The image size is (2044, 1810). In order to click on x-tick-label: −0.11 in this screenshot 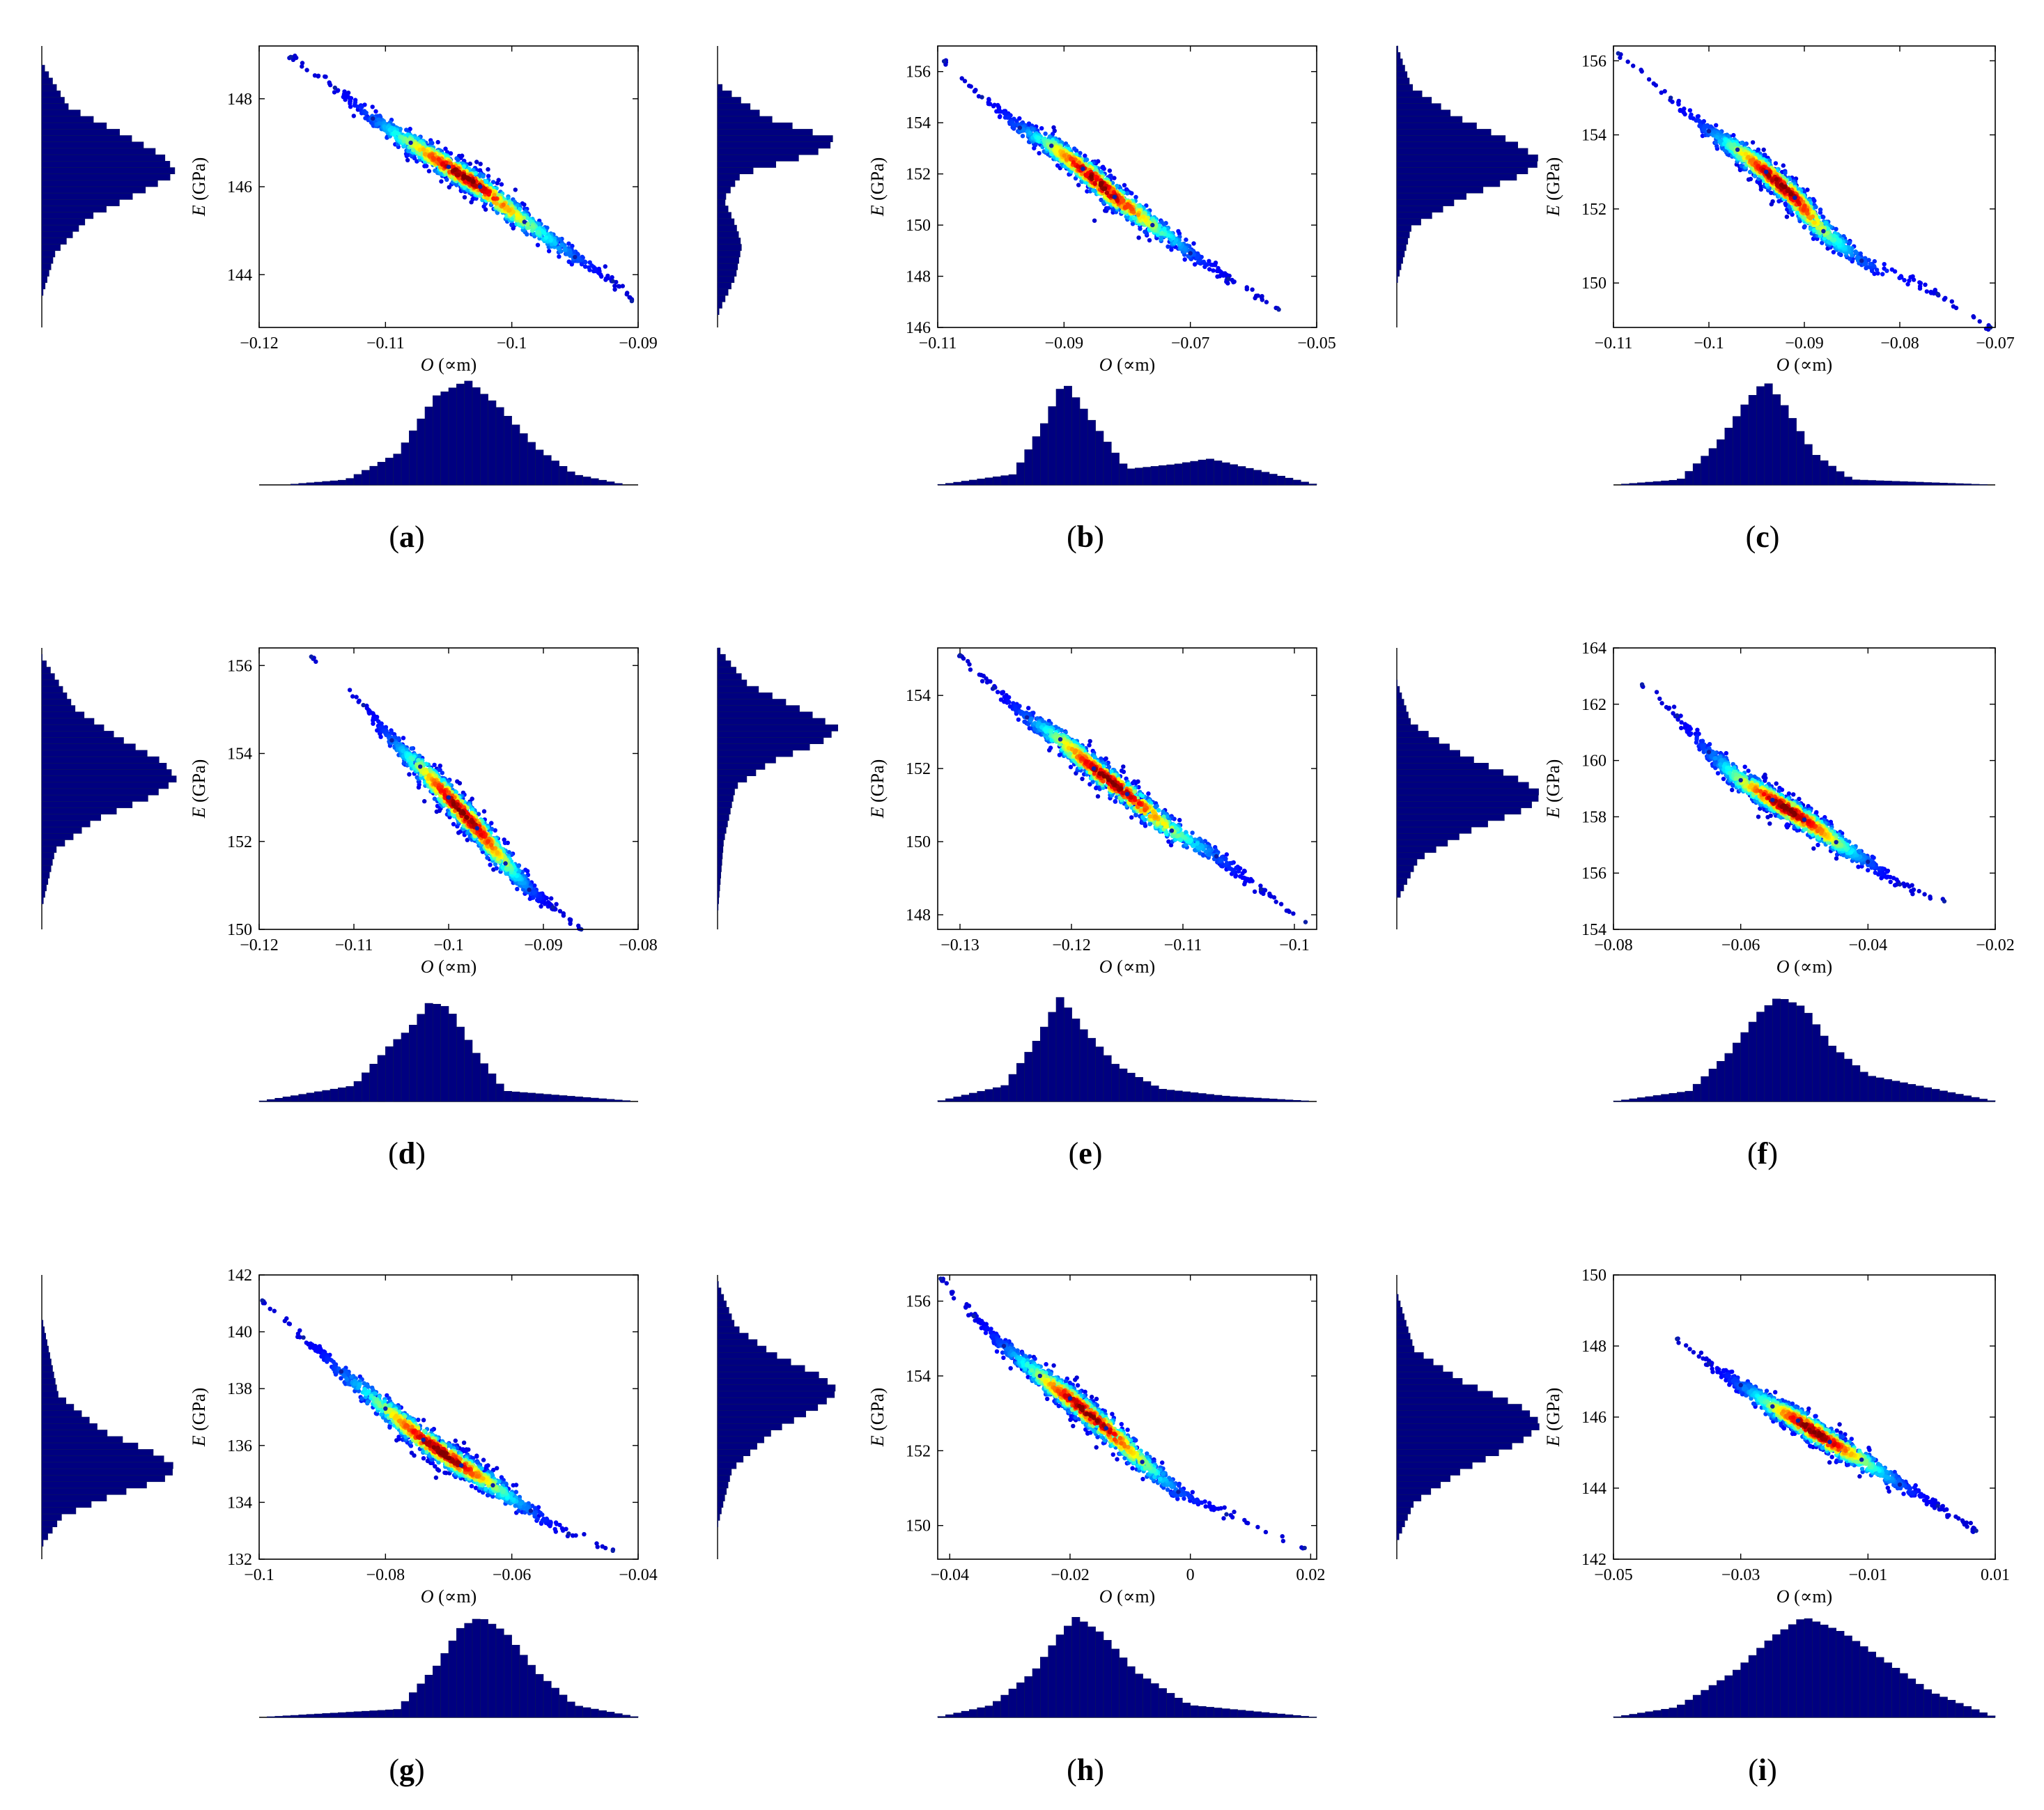, I will do `click(386, 343)`.